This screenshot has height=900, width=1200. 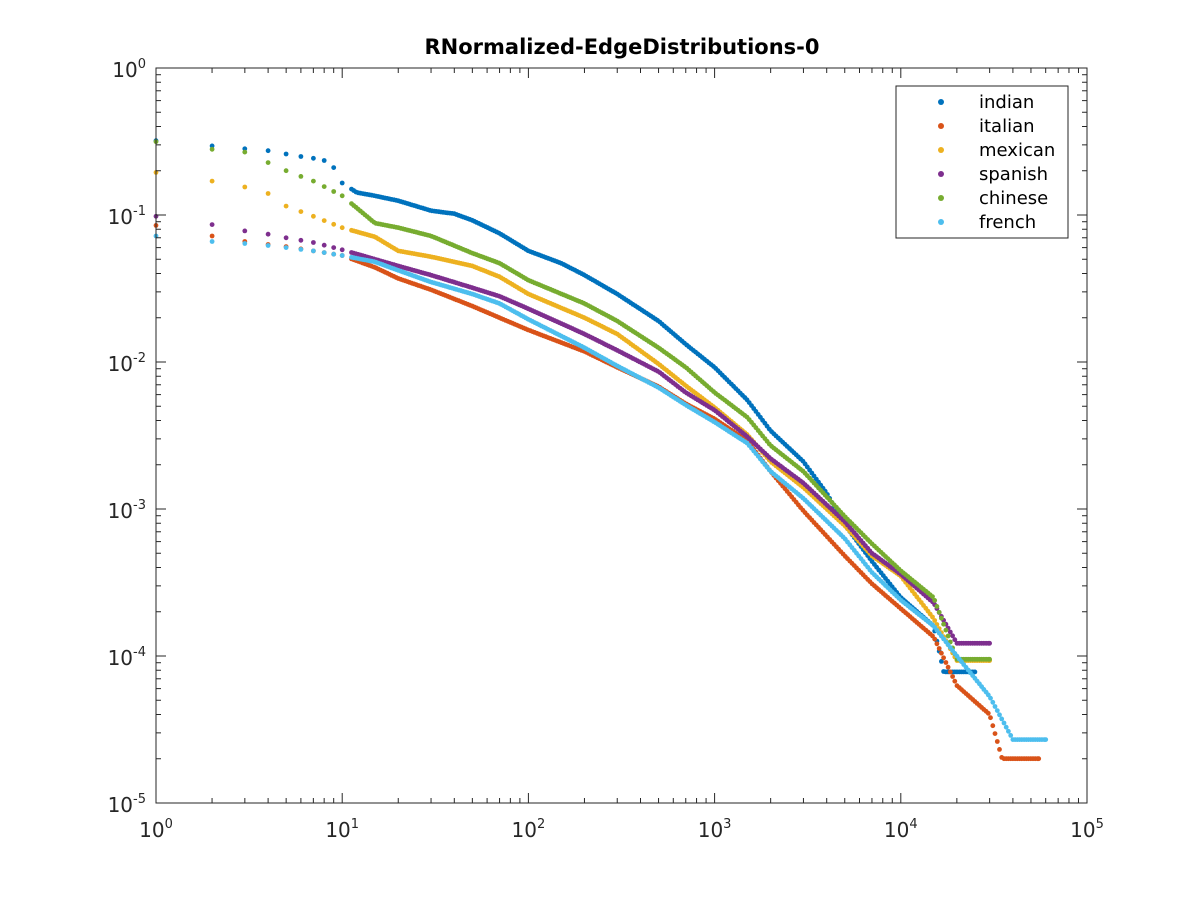 I want to click on legend-item-french: french, so click(x=987, y=222).